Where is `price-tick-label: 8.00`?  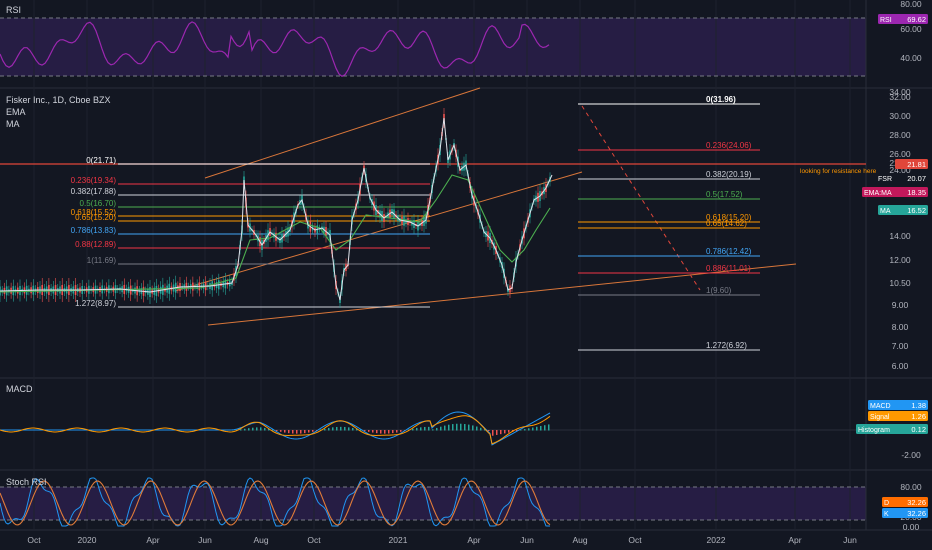 price-tick-label: 8.00 is located at coordinates (900, 327).